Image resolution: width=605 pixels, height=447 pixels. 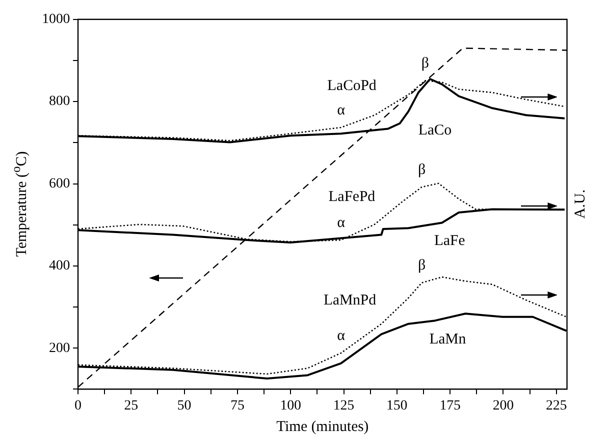 I want to click on series-label: LaMn, so click(x=448, y=340).